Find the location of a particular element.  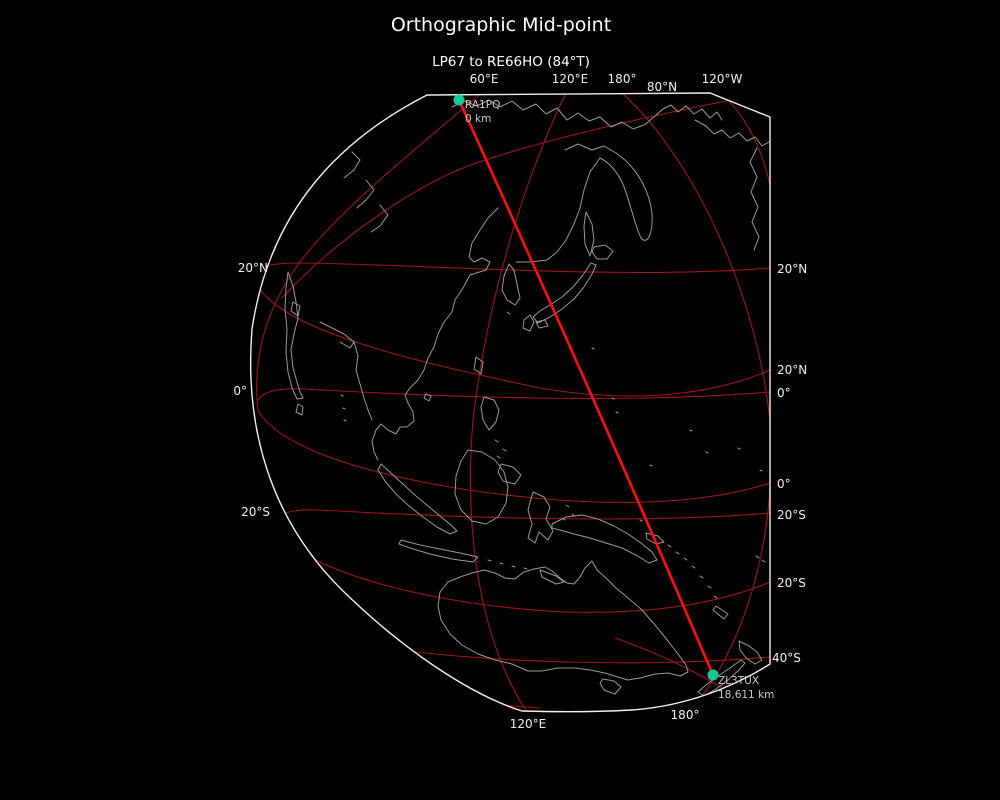

end-callsign-label: ZL3TUX is located at coordinates (738, 681).